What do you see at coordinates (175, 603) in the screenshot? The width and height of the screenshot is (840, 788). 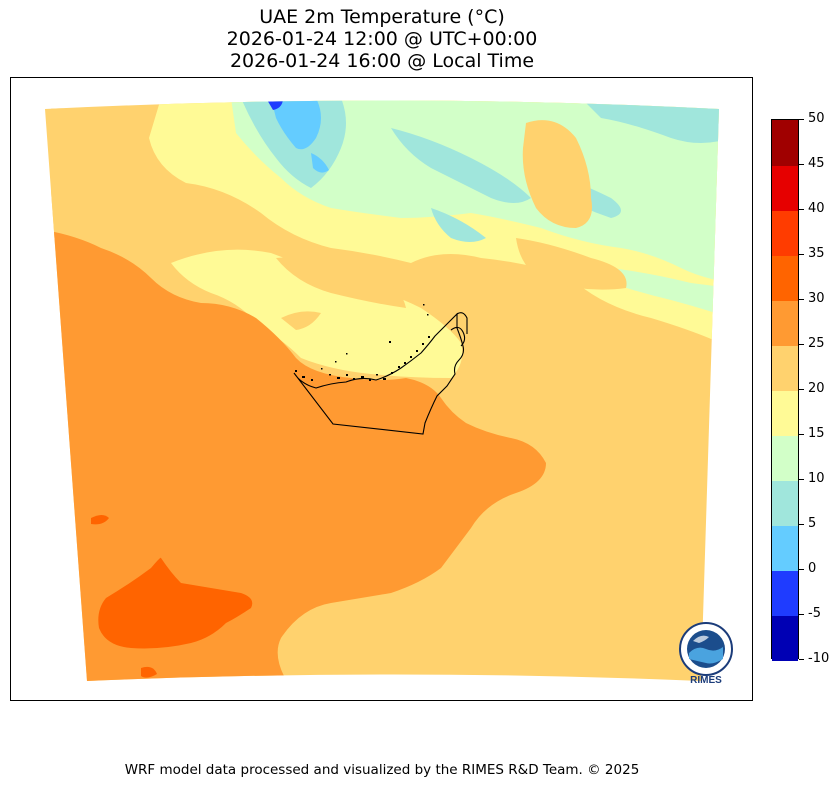 I see `zone-30-35-southwest` at bounding box center [175, 603].